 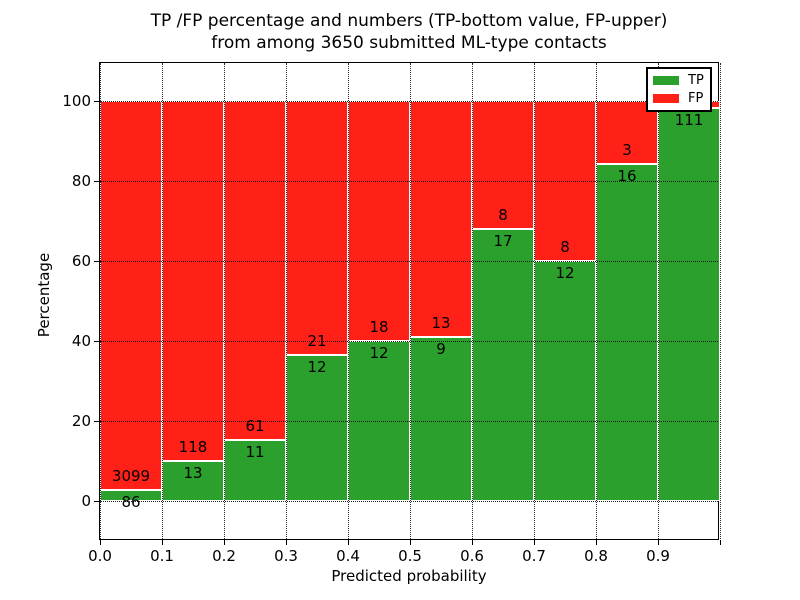 What do you see at coordinates (162, 556) in the screenshot?
I see `x-tick-label: 0.1` at bounding box center [162, 556].